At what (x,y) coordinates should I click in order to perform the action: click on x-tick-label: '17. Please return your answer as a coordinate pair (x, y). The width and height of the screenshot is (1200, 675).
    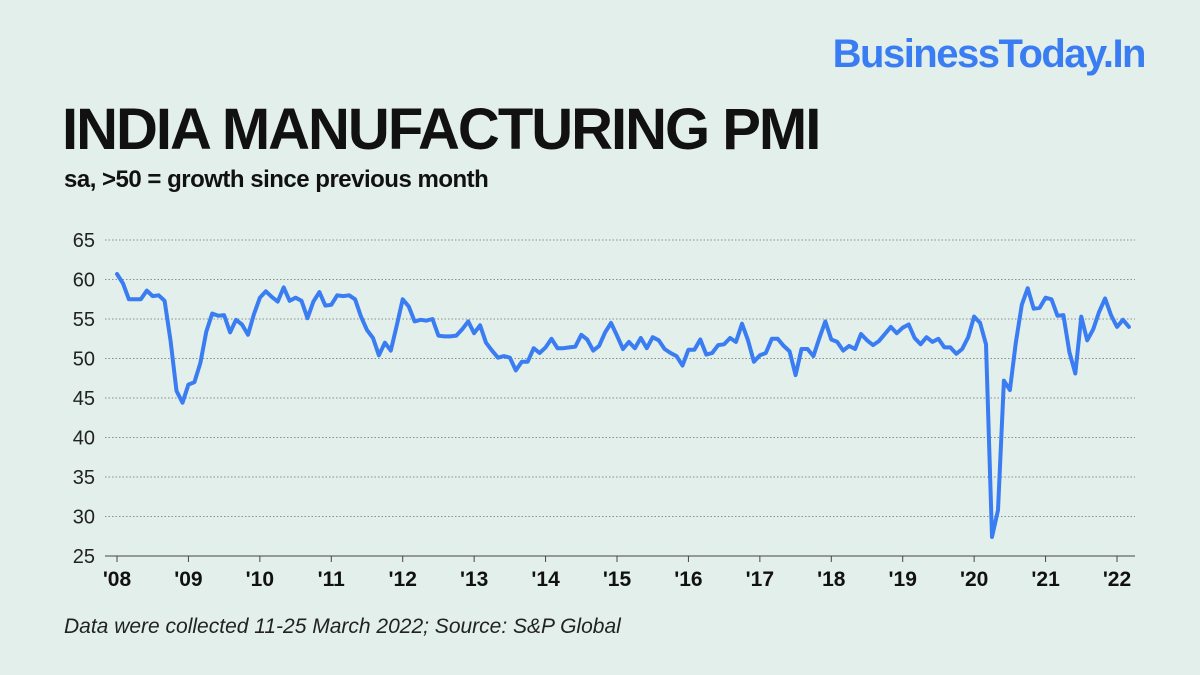
    Looking at the image, I should click on (760, 579).